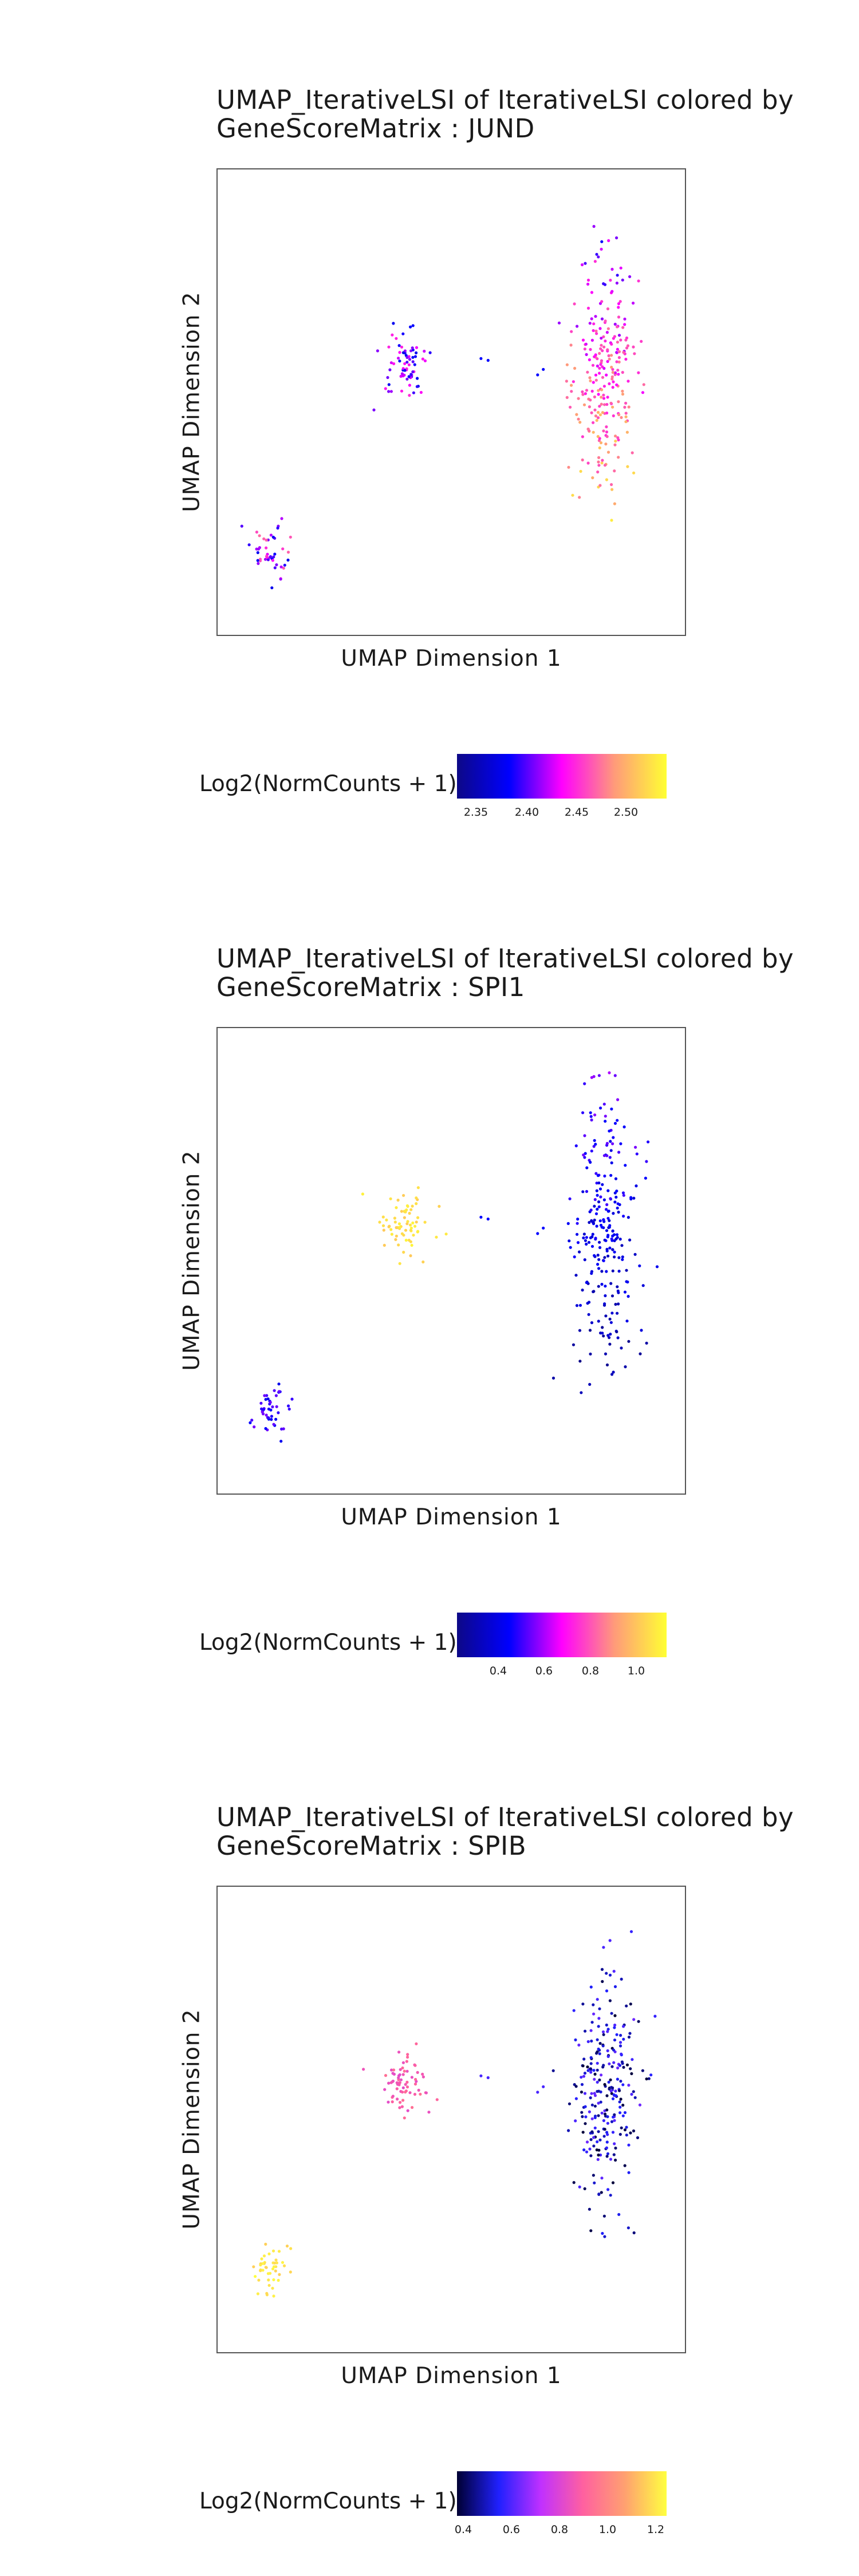 The width and height of the screenshot is (859, 2576). I want to click on scatter-plot, so click(454, 1257).